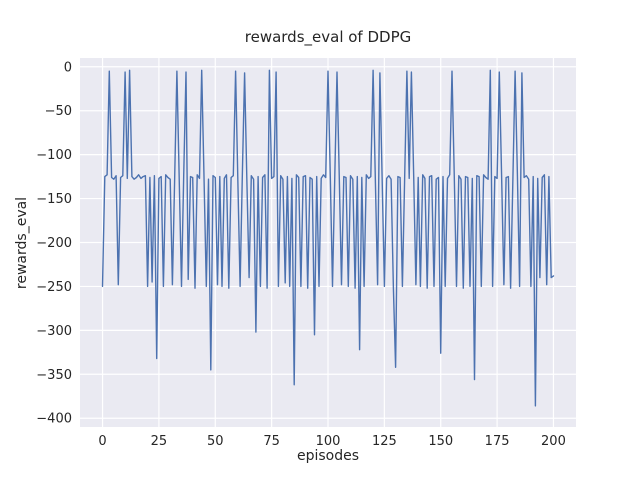 This screenshot has width=640, height=480. I want to click on x-tick-label: 125, so click(384, 441).